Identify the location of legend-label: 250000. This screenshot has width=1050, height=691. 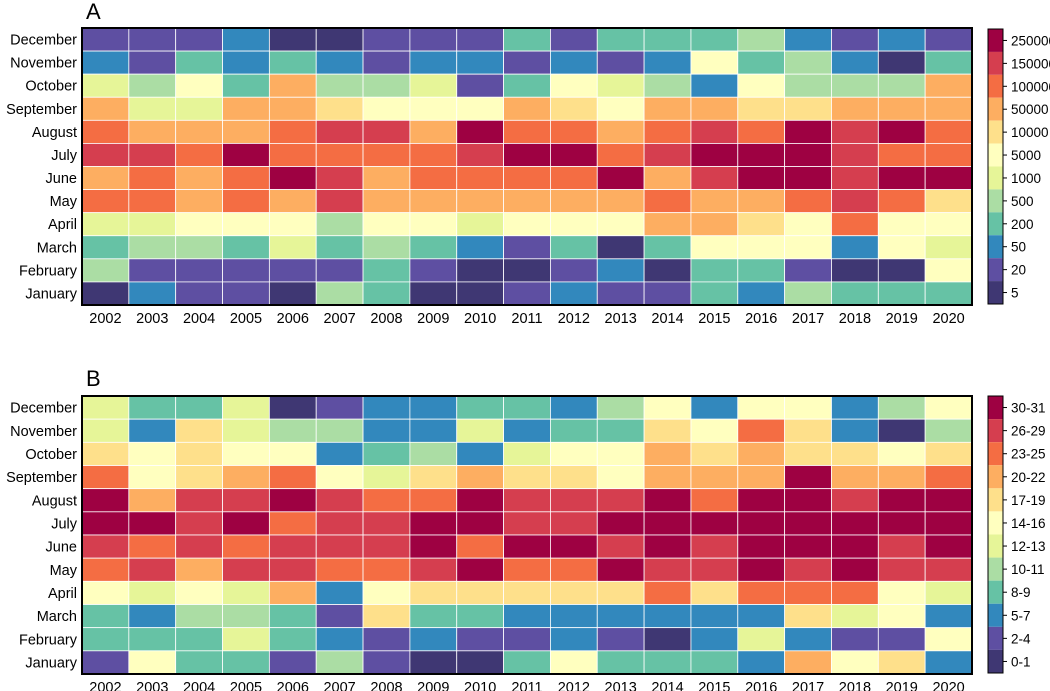
(1030, 40).